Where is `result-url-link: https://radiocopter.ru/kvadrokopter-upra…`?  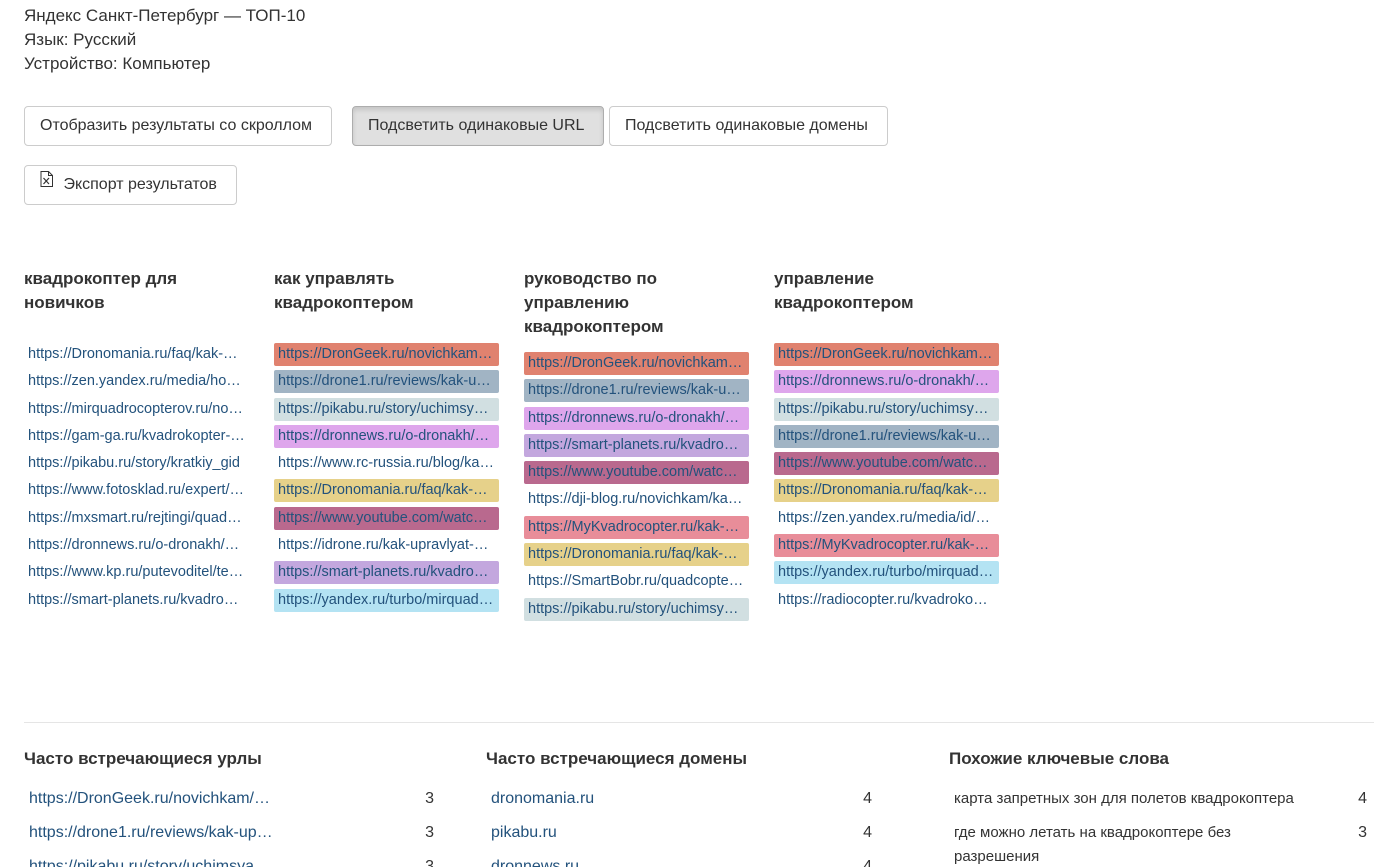 result-url-link: https://radiocopter.ru/kvadrokopter-upra… is located at coordinates (888, 599).